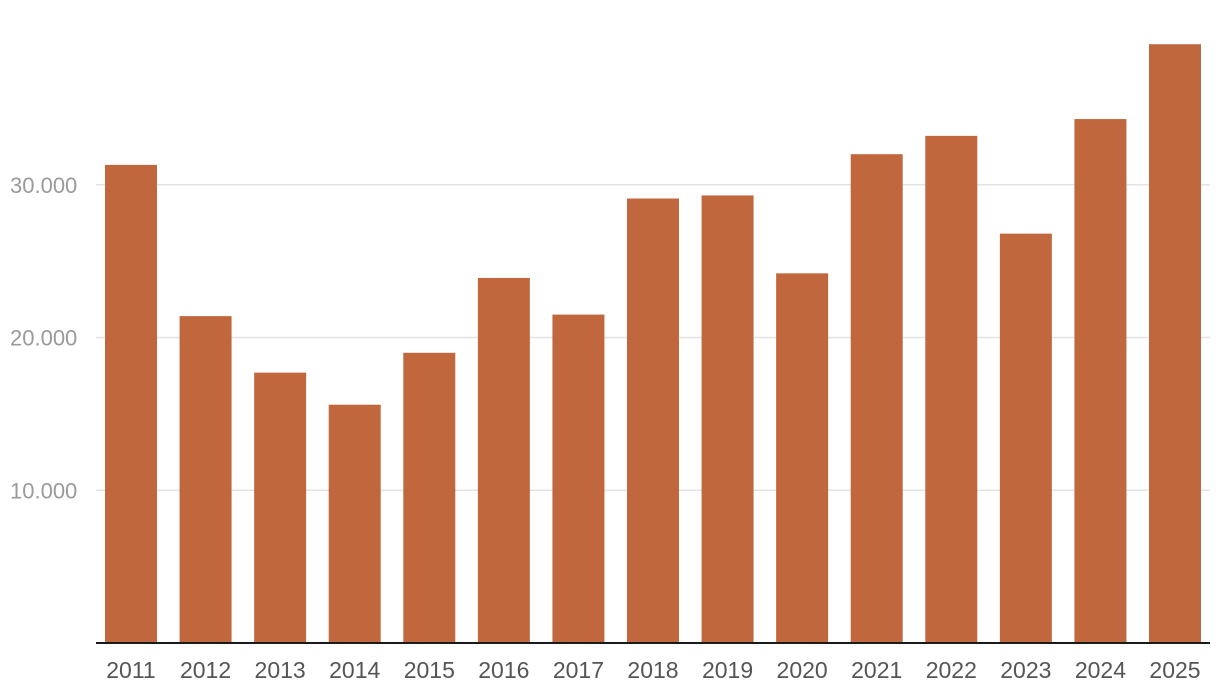  I want to click on x-tick-label: 2015, so click(429, 670).